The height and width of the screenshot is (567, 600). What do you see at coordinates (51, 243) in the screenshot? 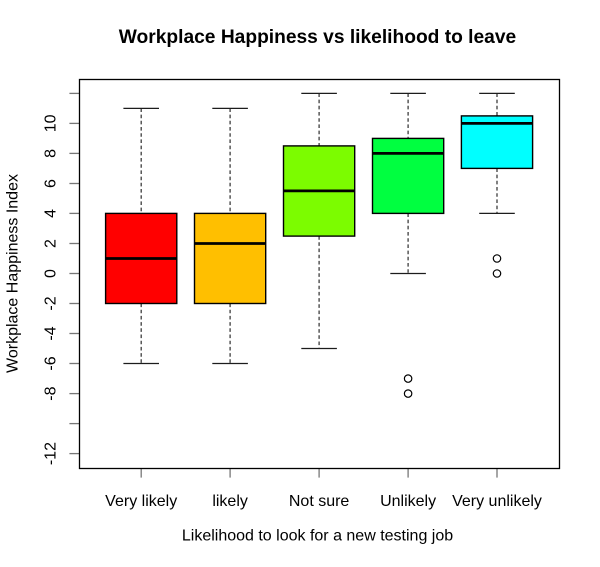
I see `svg-text: 2` at bounding box center [51, 243].